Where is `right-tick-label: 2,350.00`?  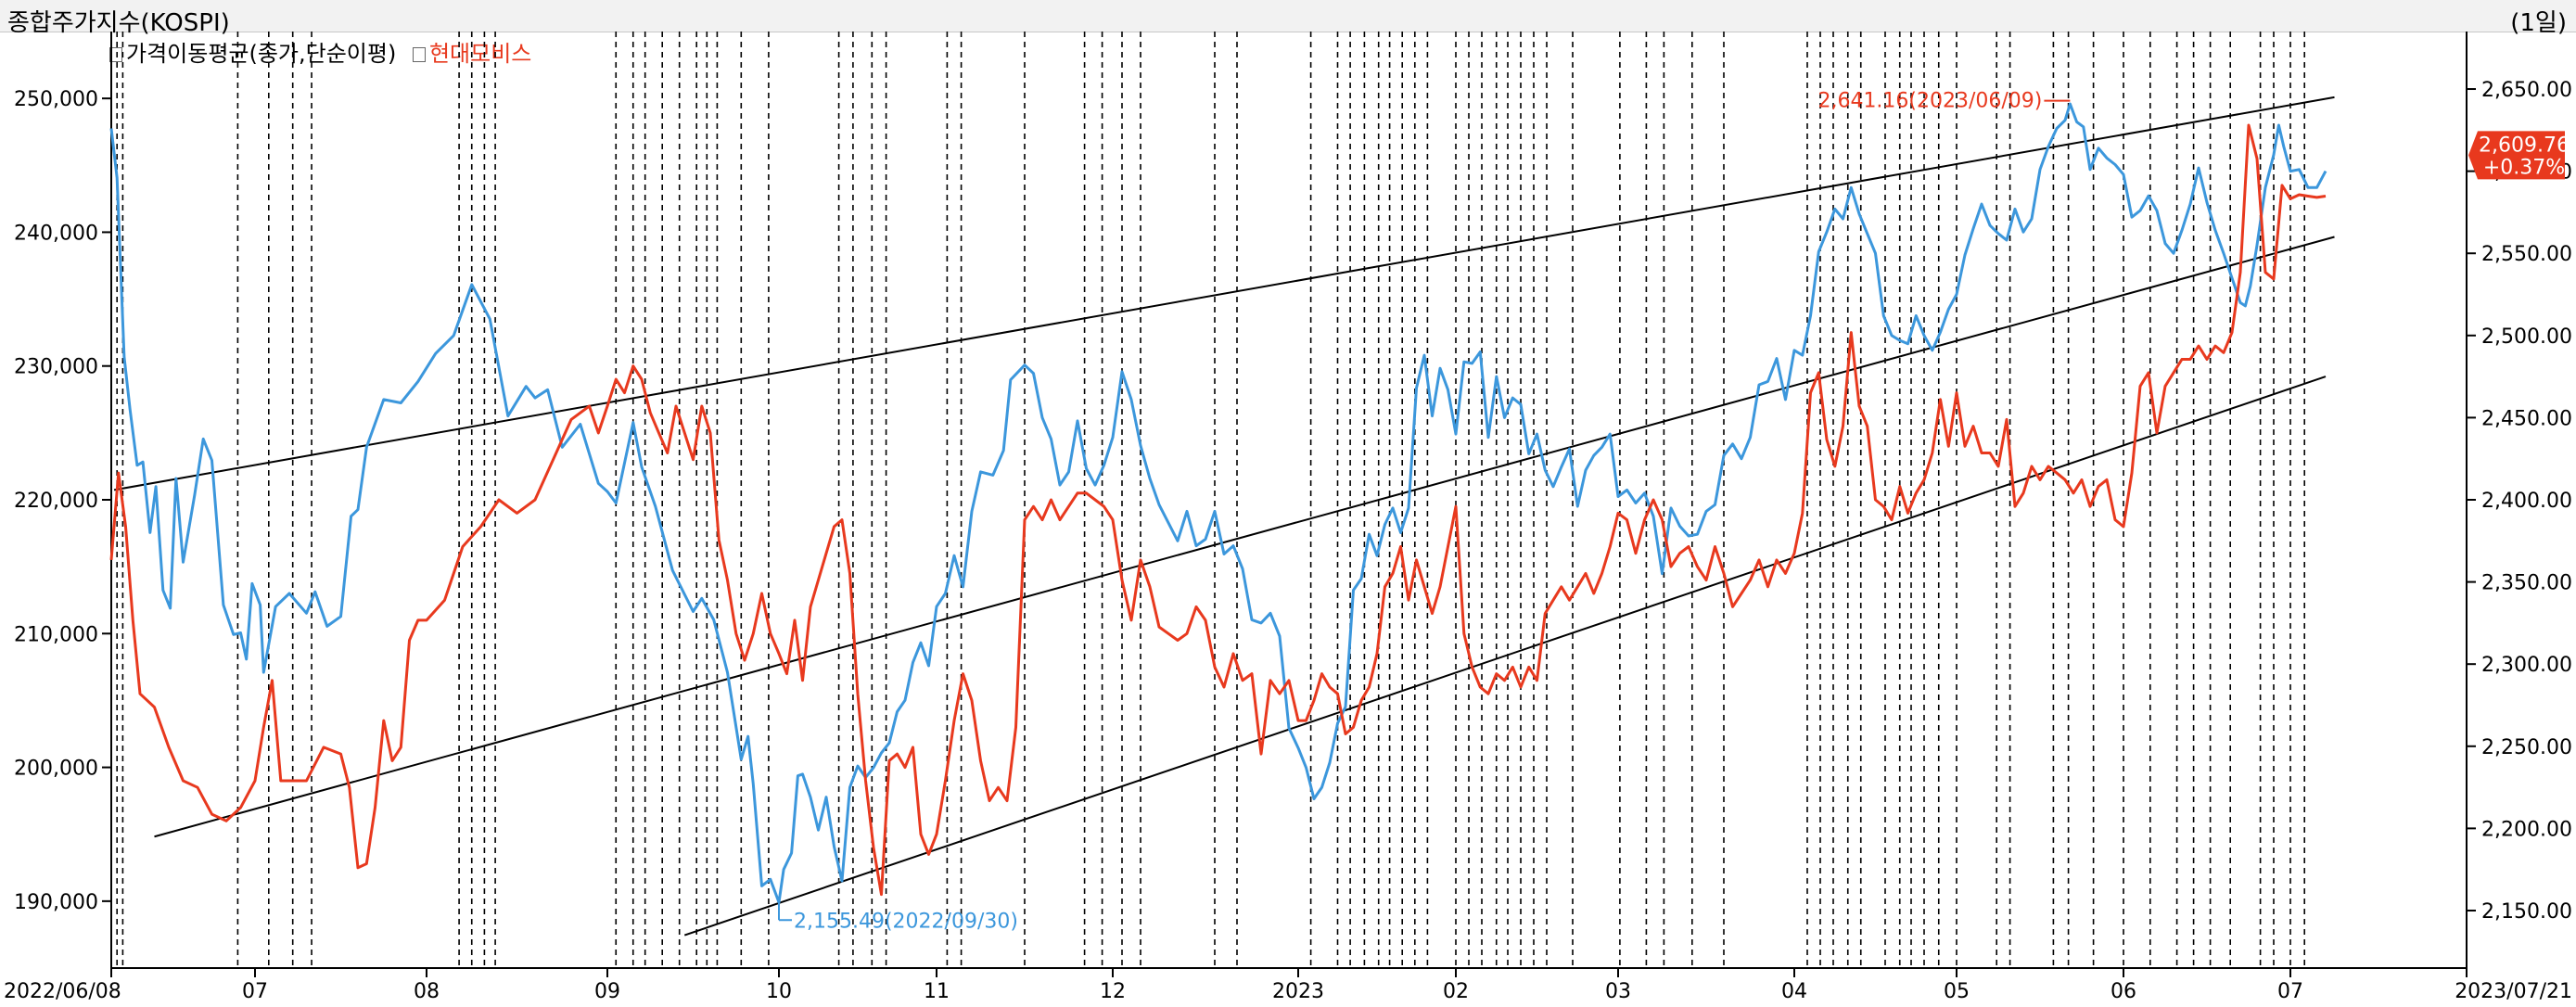
right-tick-label: 2,350.00 is located at coordinates (2527, 584).